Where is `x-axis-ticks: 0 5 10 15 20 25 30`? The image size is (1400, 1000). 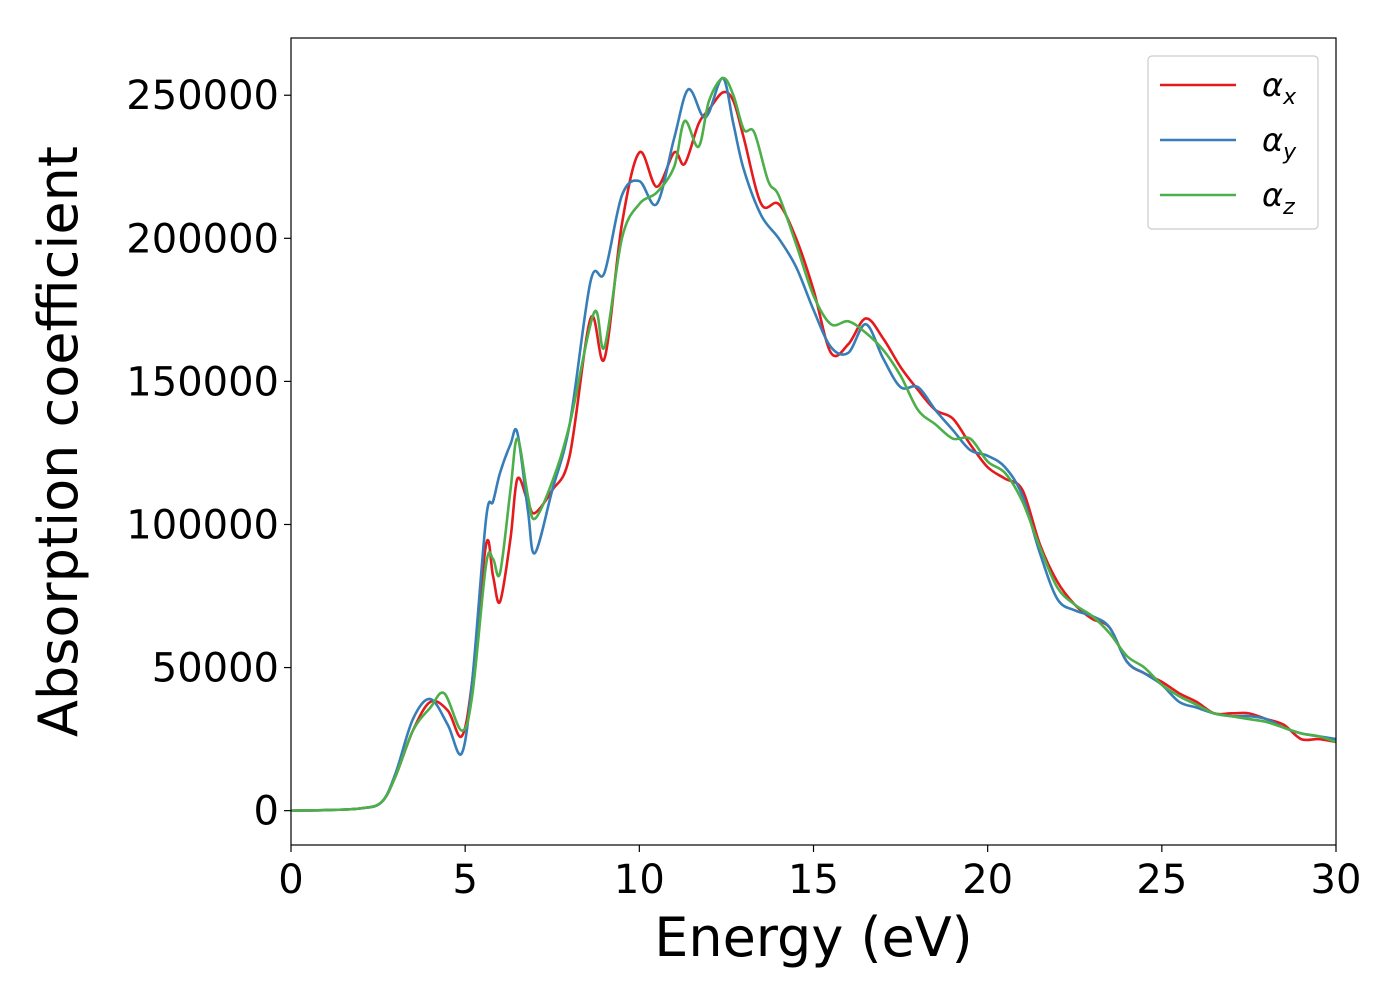
x-axis-ticks: 0 5 10 15 20 25 30 is located at coordinates (819, 874).